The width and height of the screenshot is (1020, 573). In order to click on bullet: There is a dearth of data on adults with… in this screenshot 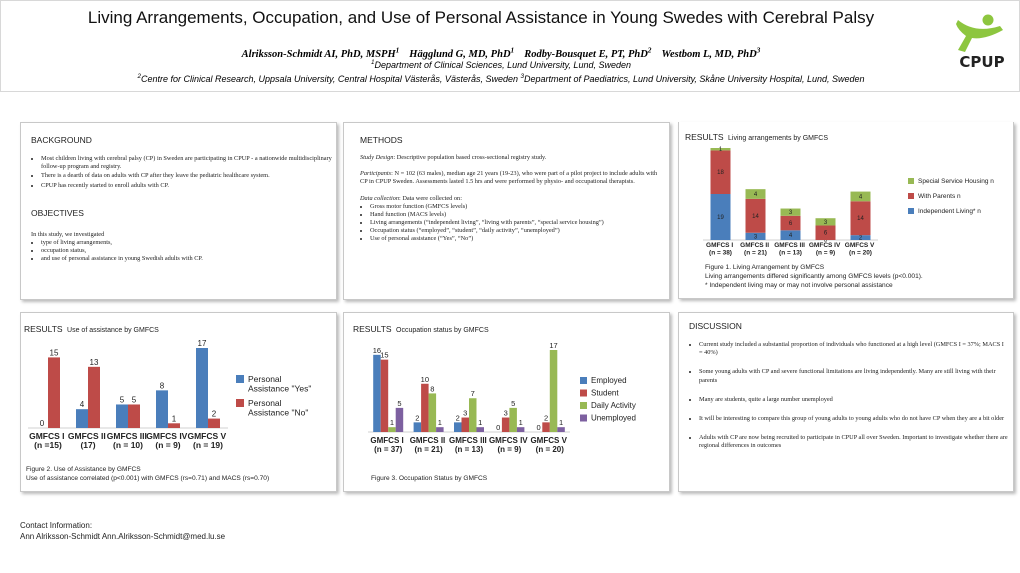, I will do `click(191, 176)`.